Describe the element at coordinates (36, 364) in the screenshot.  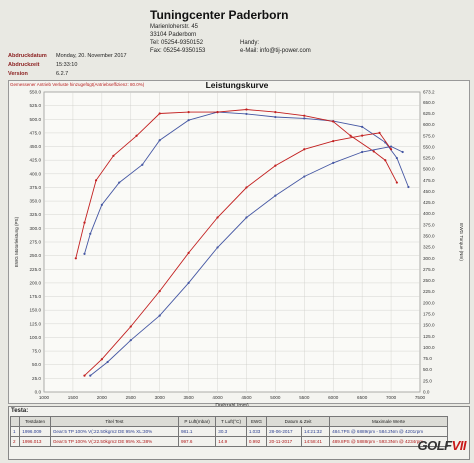
I see `y-left-tick-label: 50.0` at that location.